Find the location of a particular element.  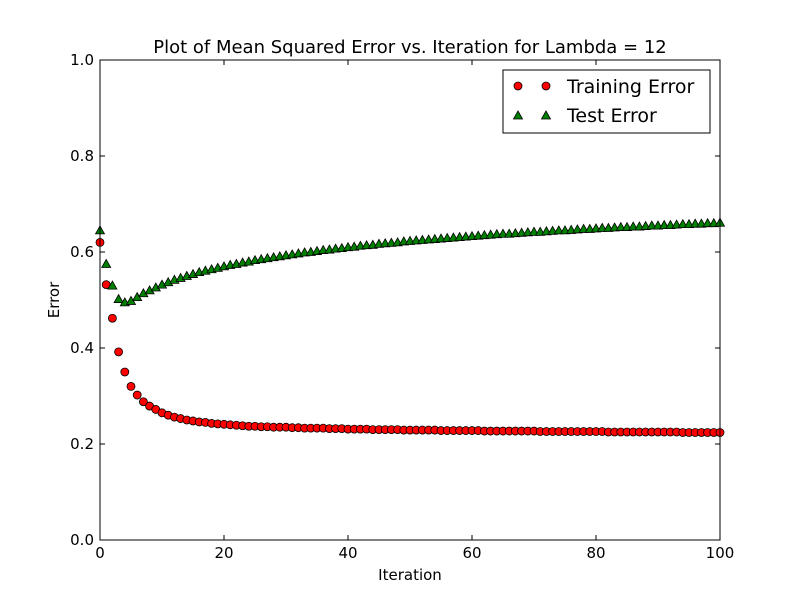

x-tick-label: 0 is located at coordinates (100, 553).